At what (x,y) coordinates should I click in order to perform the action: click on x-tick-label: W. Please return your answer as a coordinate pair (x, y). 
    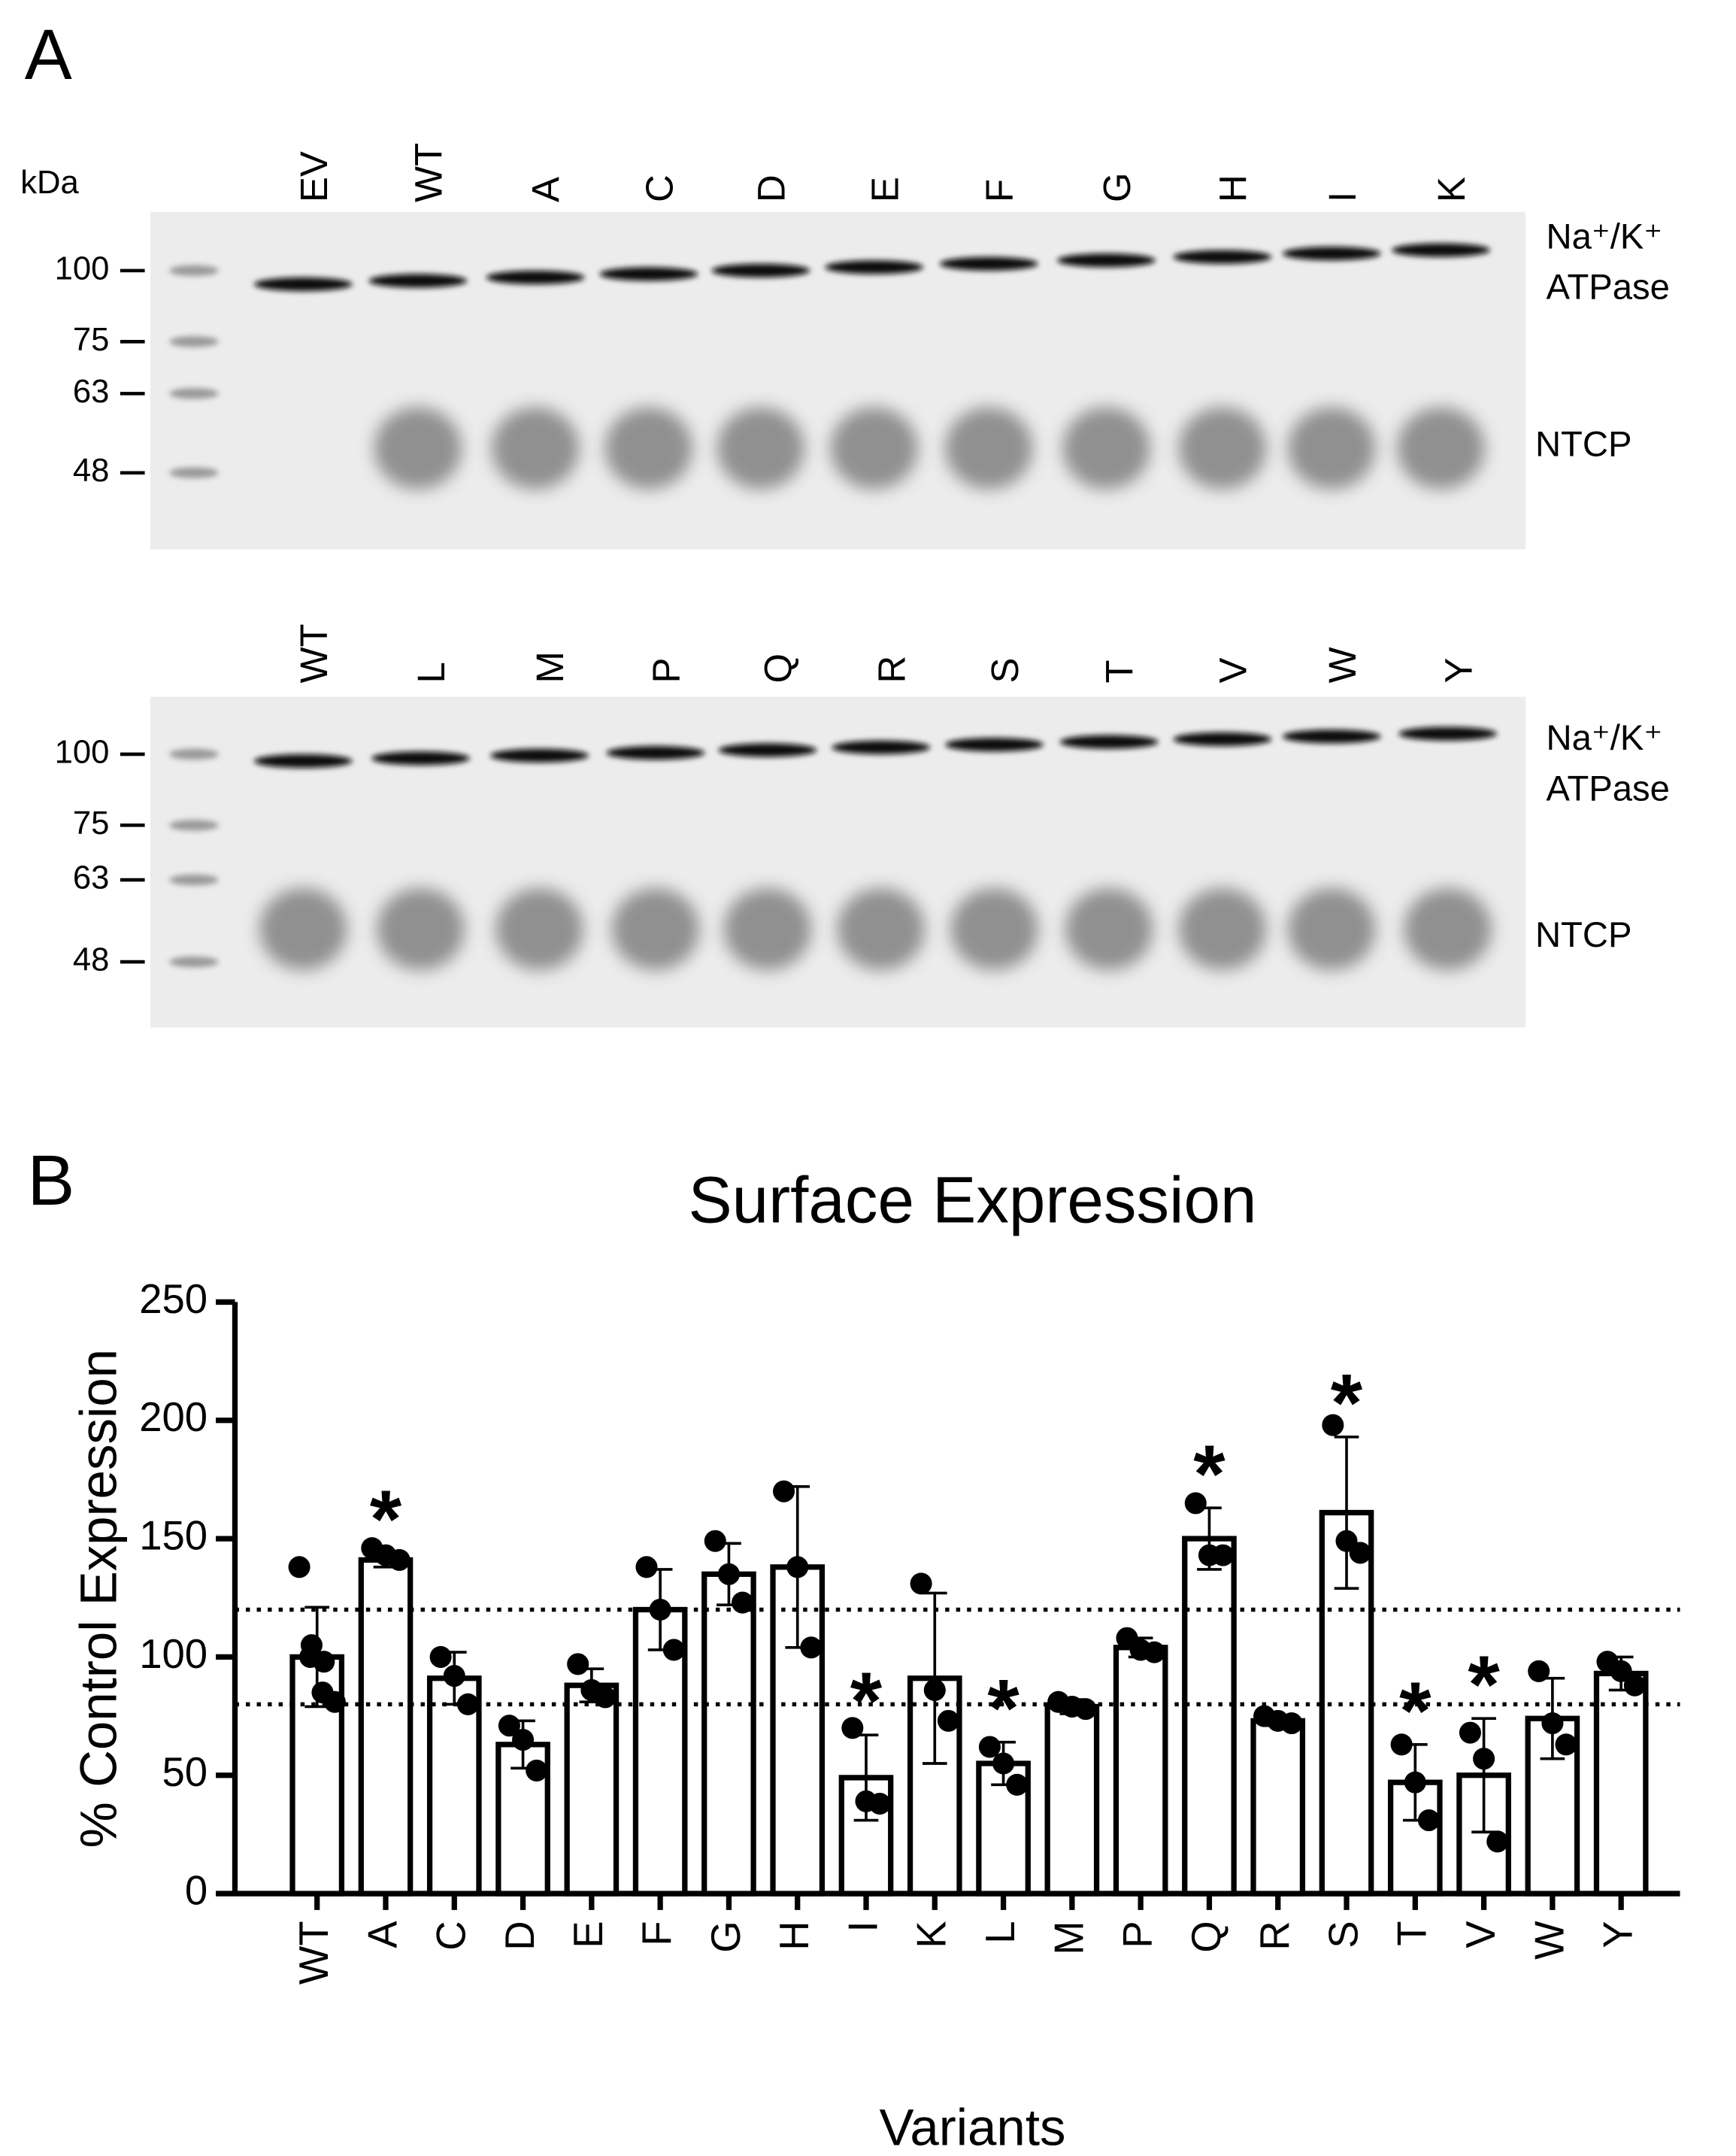
    Looking at the image, I should click on (1549, 1941).